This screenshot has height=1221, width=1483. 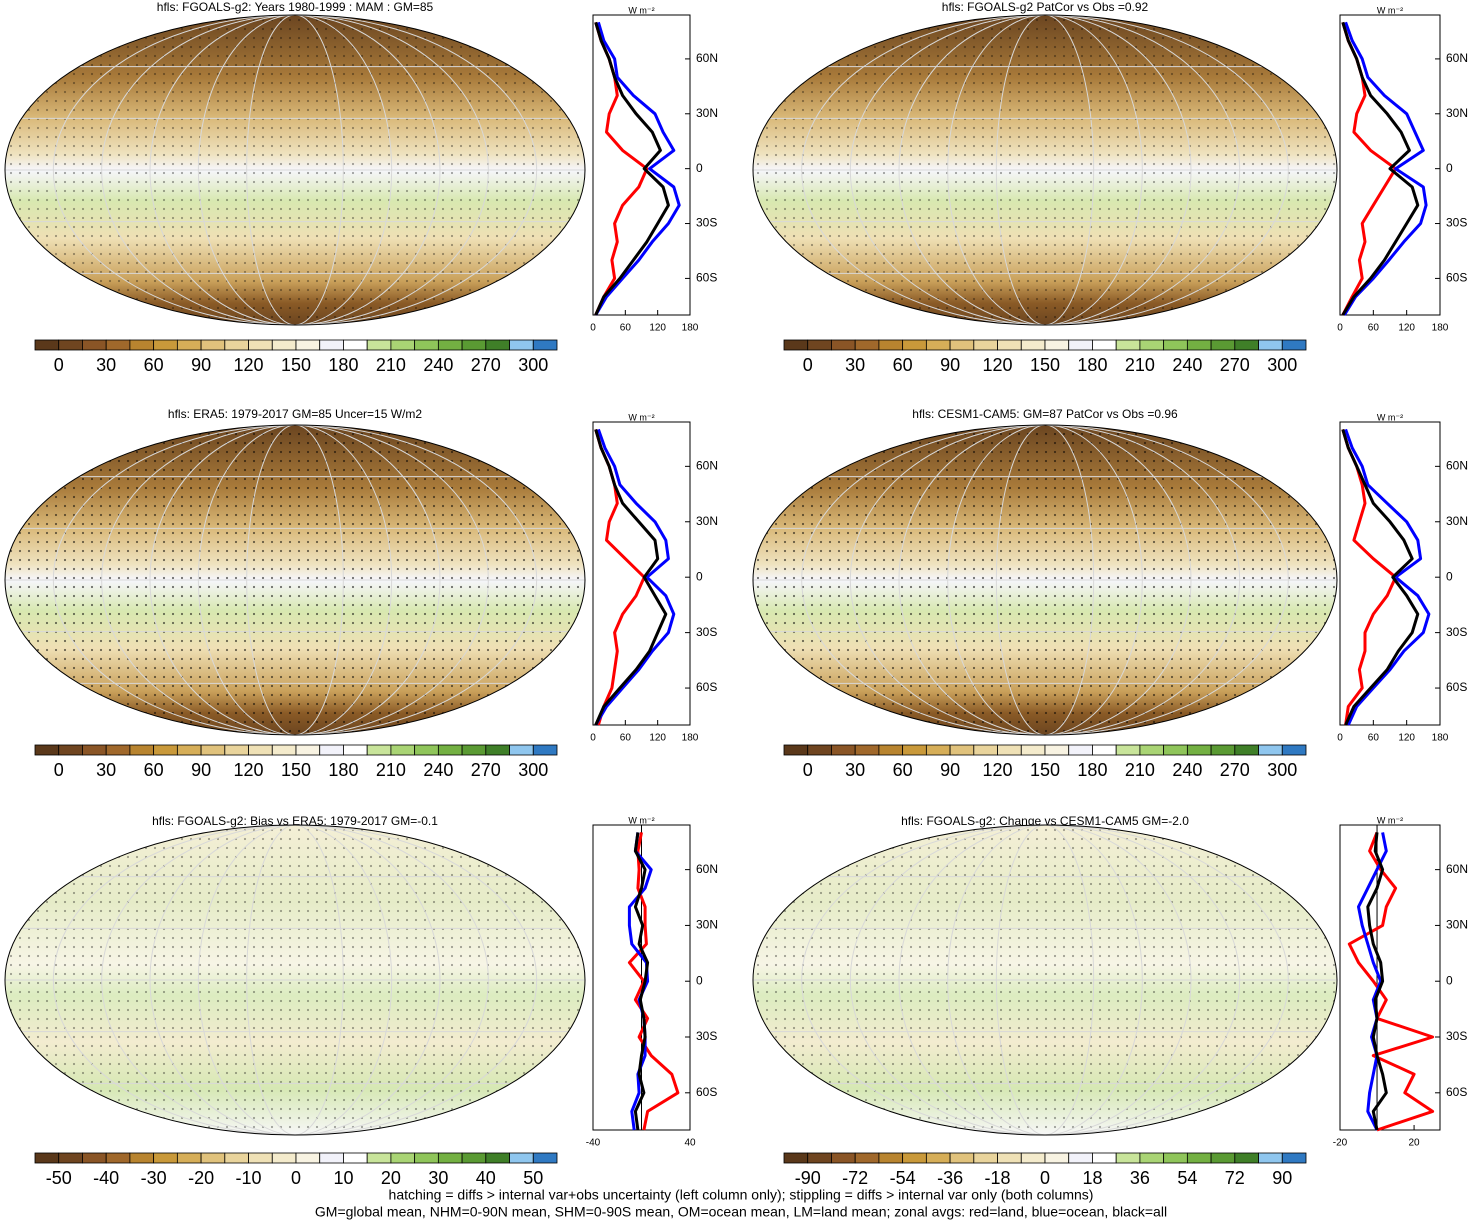 What do you see at coordinates (998, 1178) in the screenshot?
I see `colorbar-label: -18` at bounding box center [998, 1178].